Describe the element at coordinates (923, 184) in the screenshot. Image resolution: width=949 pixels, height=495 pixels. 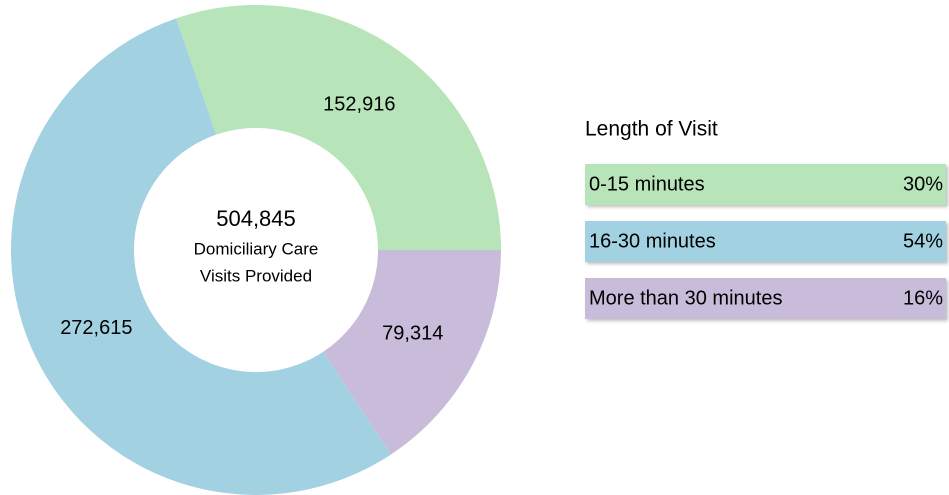
I see `legend-share: 30%` at that location.